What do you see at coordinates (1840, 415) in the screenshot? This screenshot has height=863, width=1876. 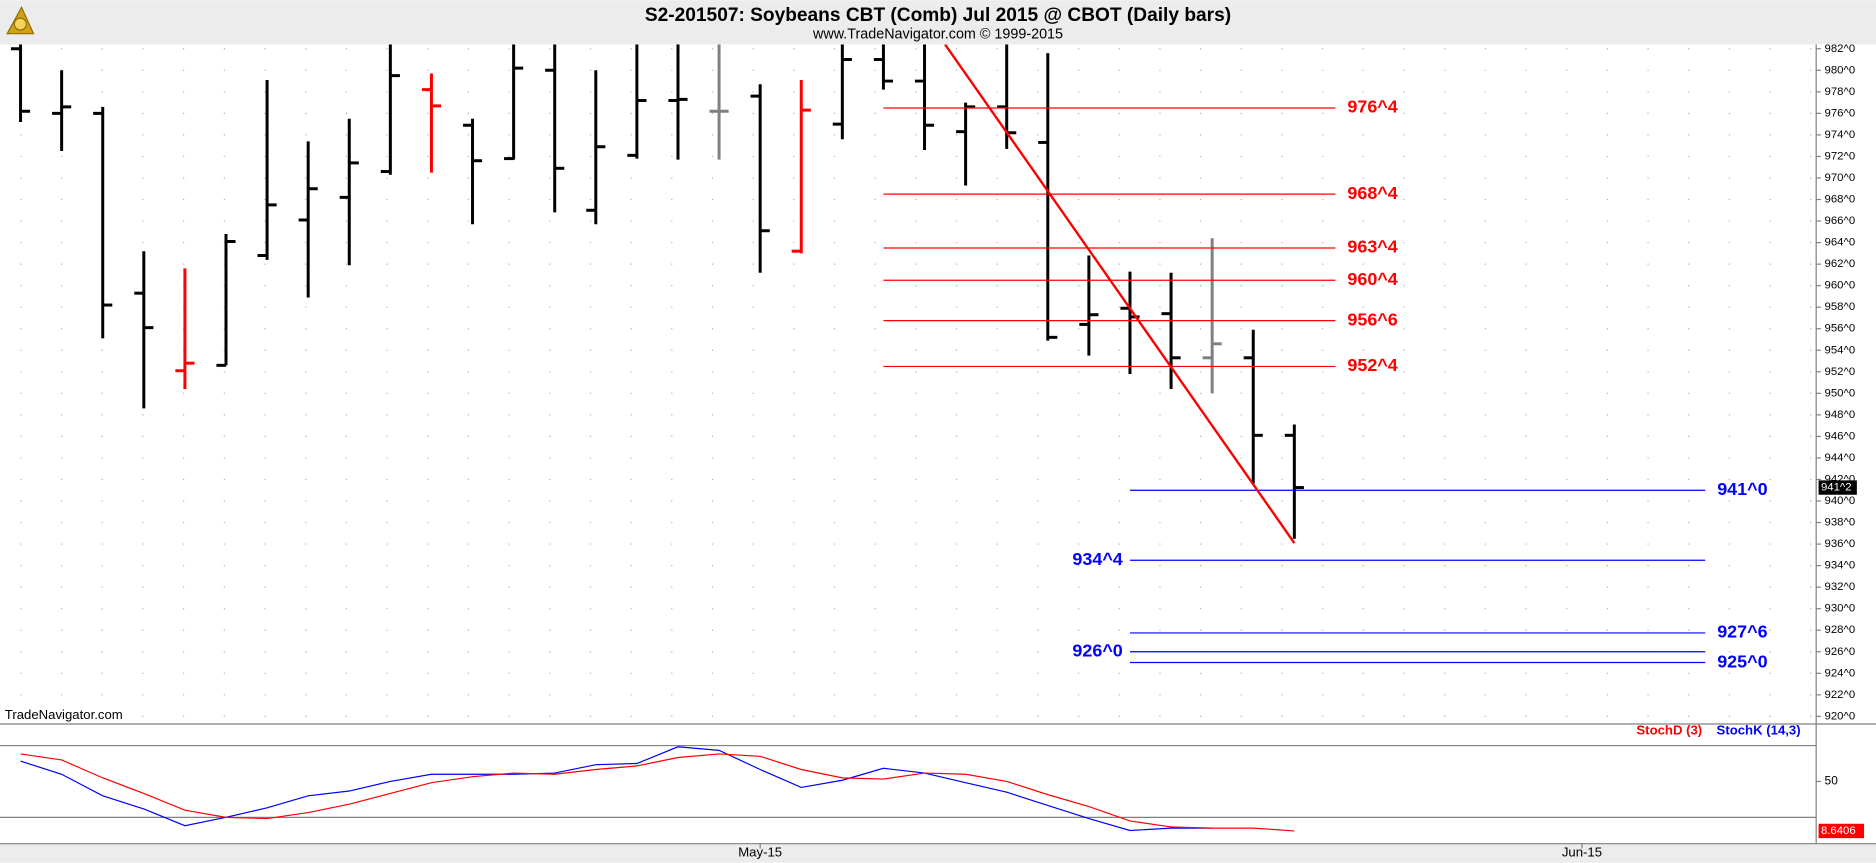 I see `y-tick-label: 948^0` at bounding box center [1840, 415].